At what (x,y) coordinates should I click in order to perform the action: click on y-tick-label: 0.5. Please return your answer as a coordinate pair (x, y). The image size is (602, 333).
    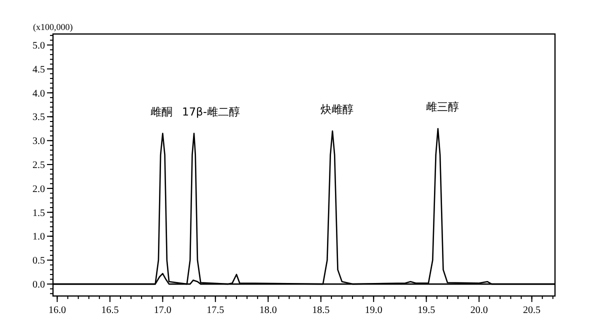
    Looking at the image, I should click on (38, 261).